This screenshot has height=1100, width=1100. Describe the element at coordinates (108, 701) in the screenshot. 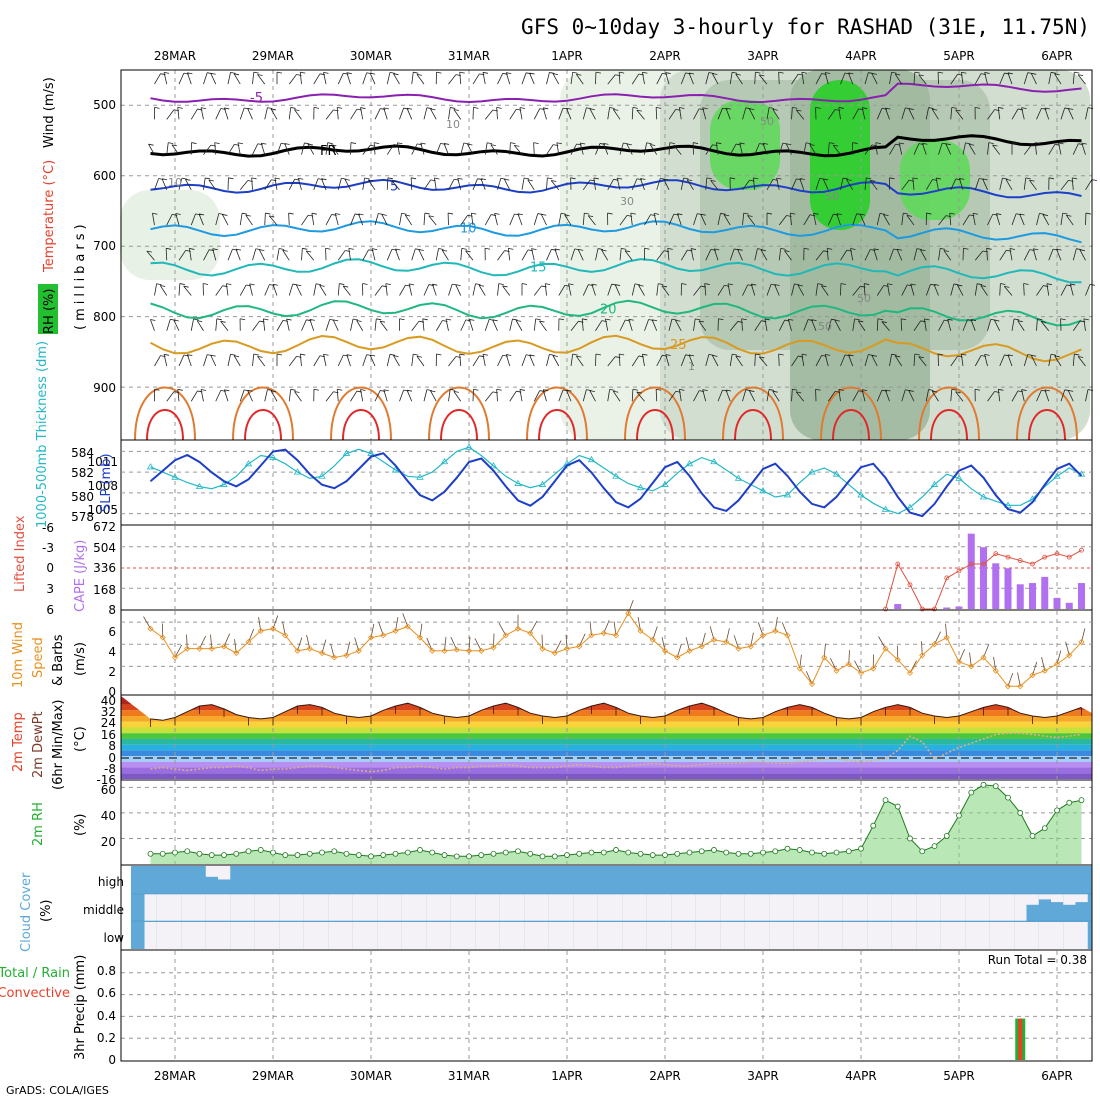

I see `temp-tick: 40` at that location.